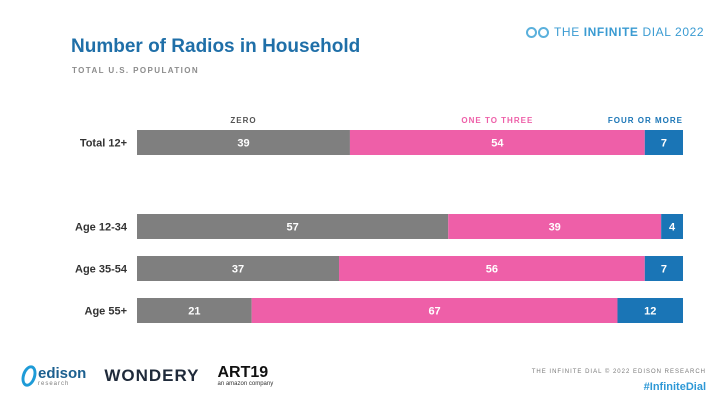  What do you see at coordinates (243, 372) in the screenshot?
I see `art19-name: ART19` at bounding box center [243, 372].